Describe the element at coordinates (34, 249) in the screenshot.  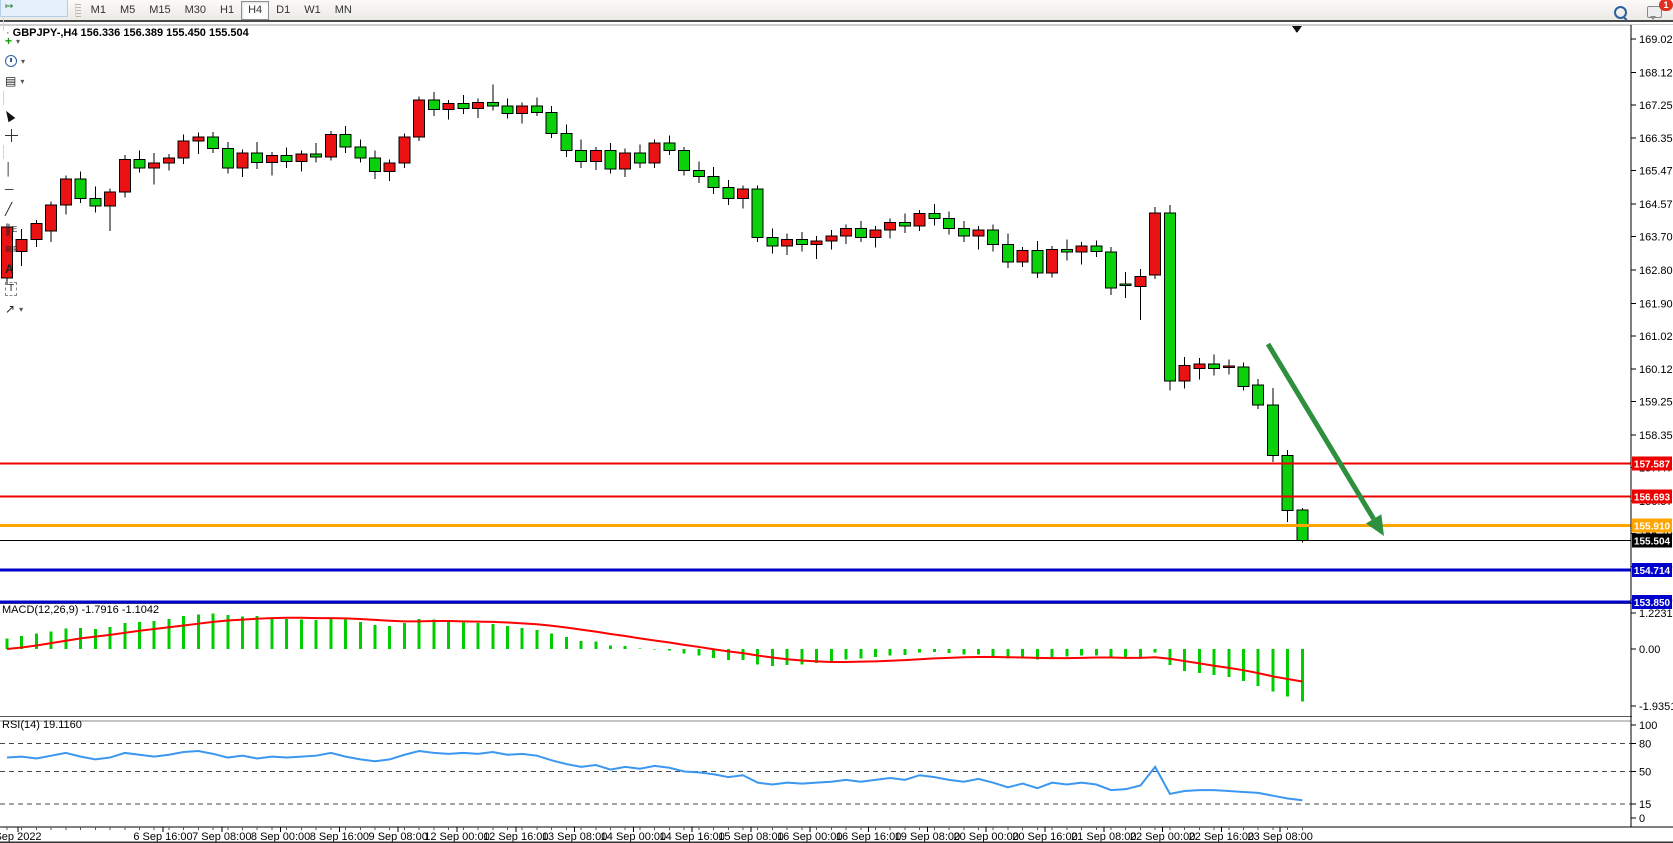
I see `fibonacci-tool-button: ≡ F` at that location.